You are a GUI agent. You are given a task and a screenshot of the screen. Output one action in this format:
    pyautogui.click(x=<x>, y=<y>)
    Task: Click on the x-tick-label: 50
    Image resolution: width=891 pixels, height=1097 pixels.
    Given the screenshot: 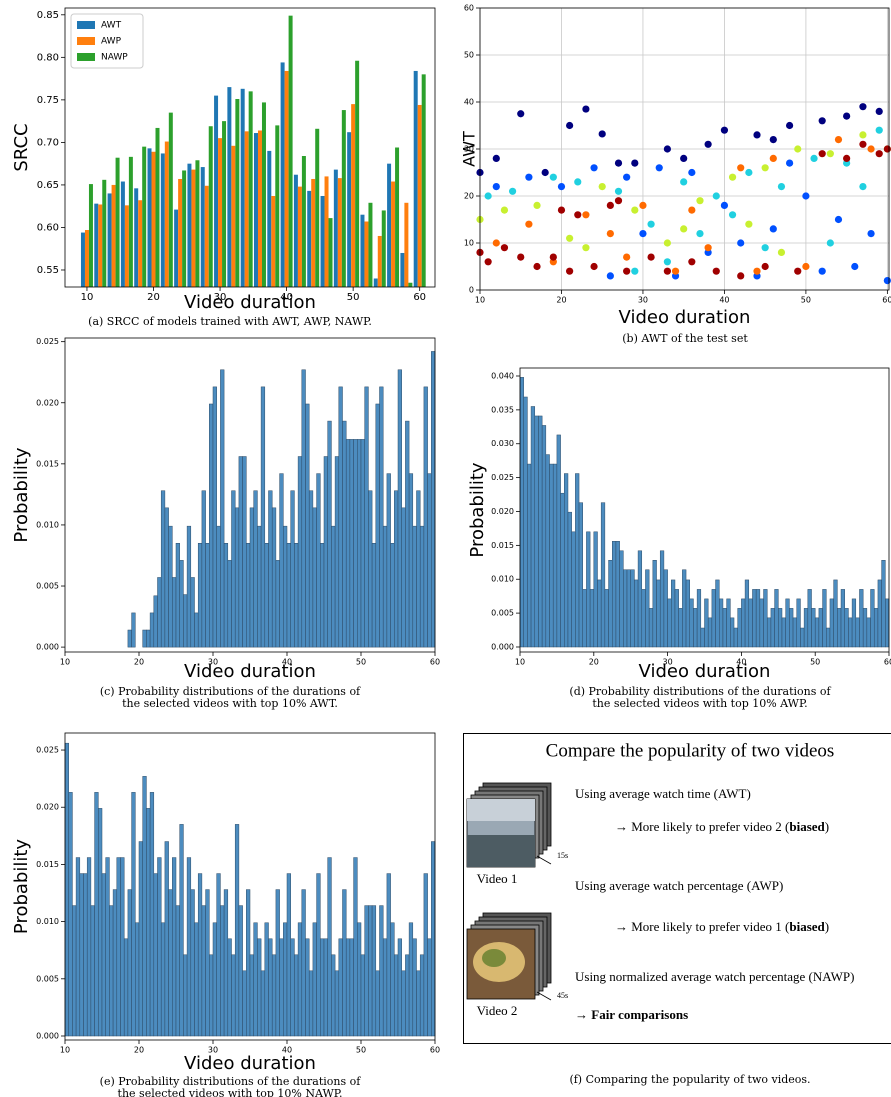 What is the action you would take?
    pyautogui.click(x=361, y=1050)
    